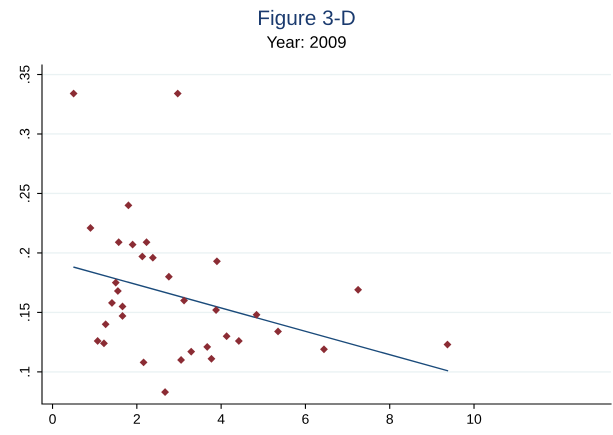 This screenshot has height=435, width=613. What do you see at coordinates (137, 419) in the screenshot?
I see `x-tick-label: 2` at bounding box center [137, 419].